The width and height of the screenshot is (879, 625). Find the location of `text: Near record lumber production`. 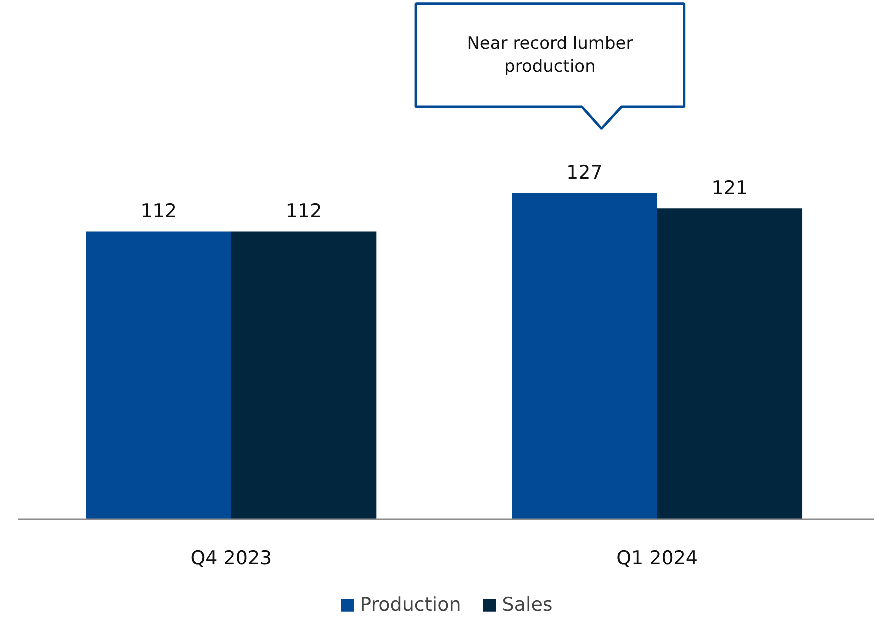

text: Near record lumber production is located at coordinates (550, 55).